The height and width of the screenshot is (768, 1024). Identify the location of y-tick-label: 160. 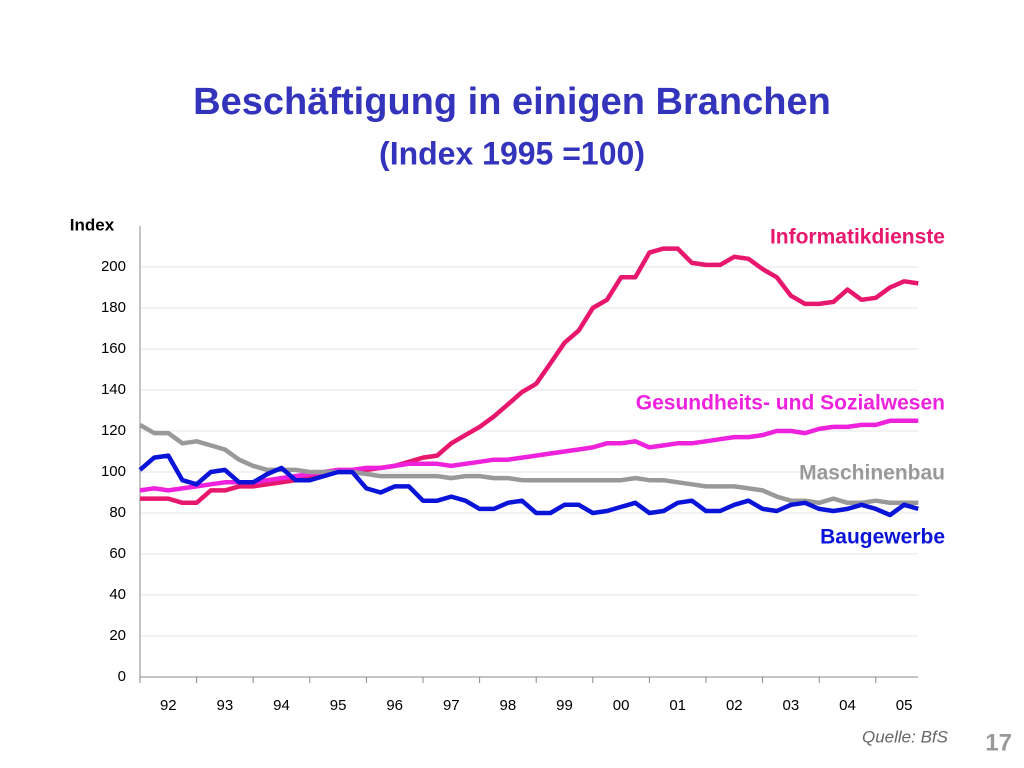
(113, 348).